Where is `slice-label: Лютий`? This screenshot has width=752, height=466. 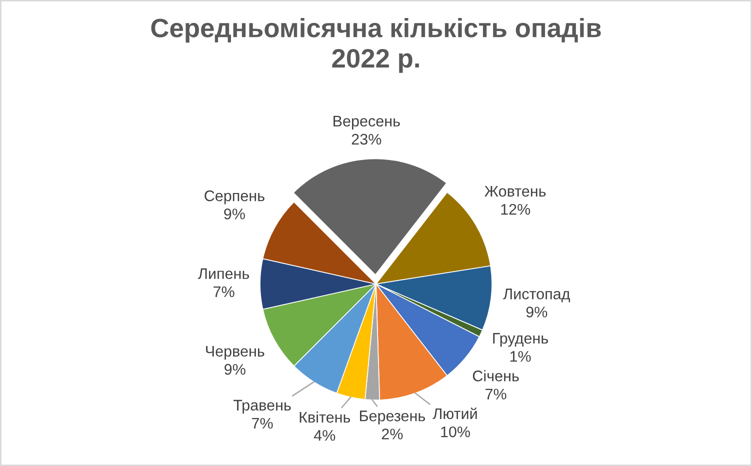 slice-label: Лютий is located at coordinates (454, 414).